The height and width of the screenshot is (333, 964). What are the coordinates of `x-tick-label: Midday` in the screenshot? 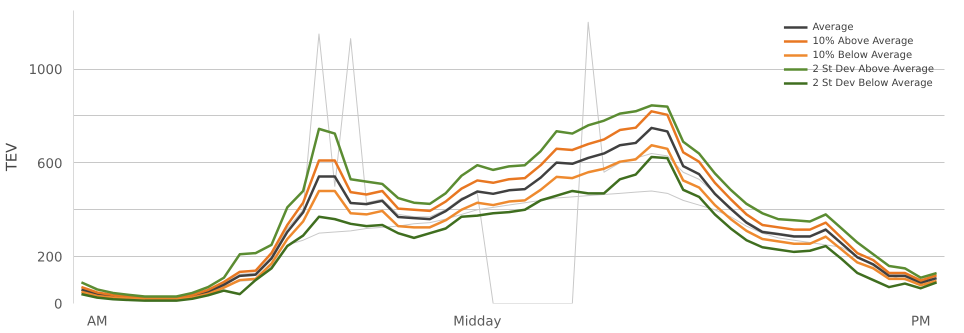 It's located at (477, 322).